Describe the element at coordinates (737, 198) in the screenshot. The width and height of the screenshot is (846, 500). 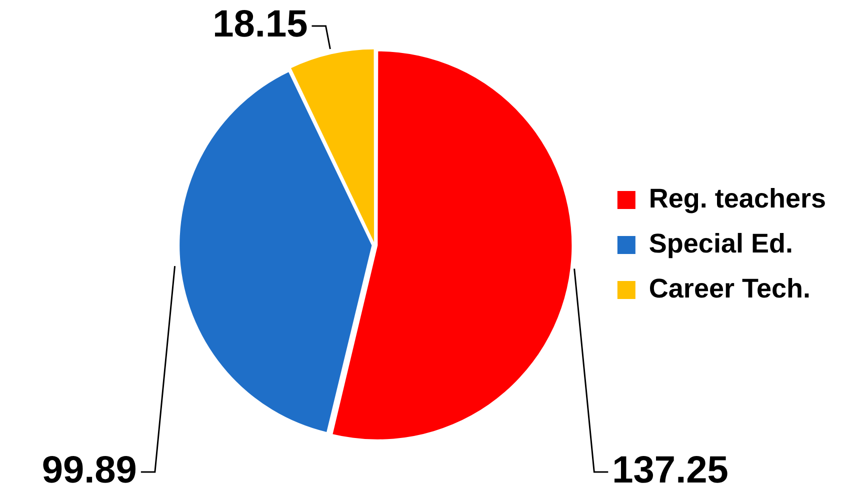
I see `legend-label: Reg. teachers` at that location.